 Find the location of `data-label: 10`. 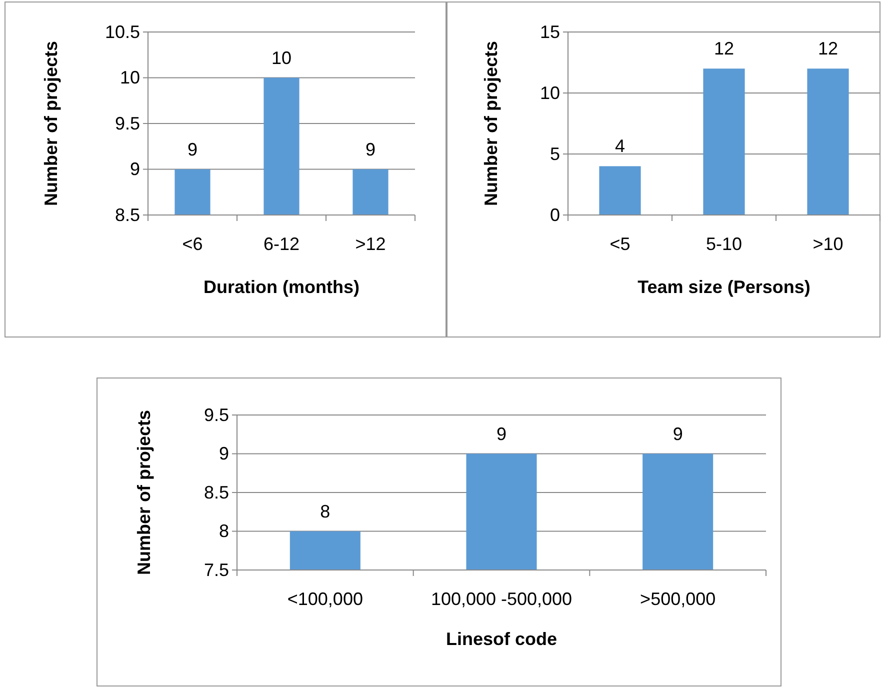

data-label: 10 is located at coordinates (281, 58).